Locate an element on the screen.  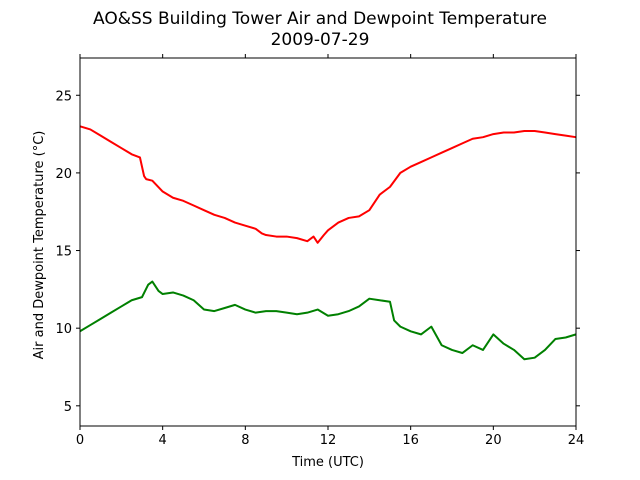
x-tick-label: 0 is located at coordinates (80, 440).